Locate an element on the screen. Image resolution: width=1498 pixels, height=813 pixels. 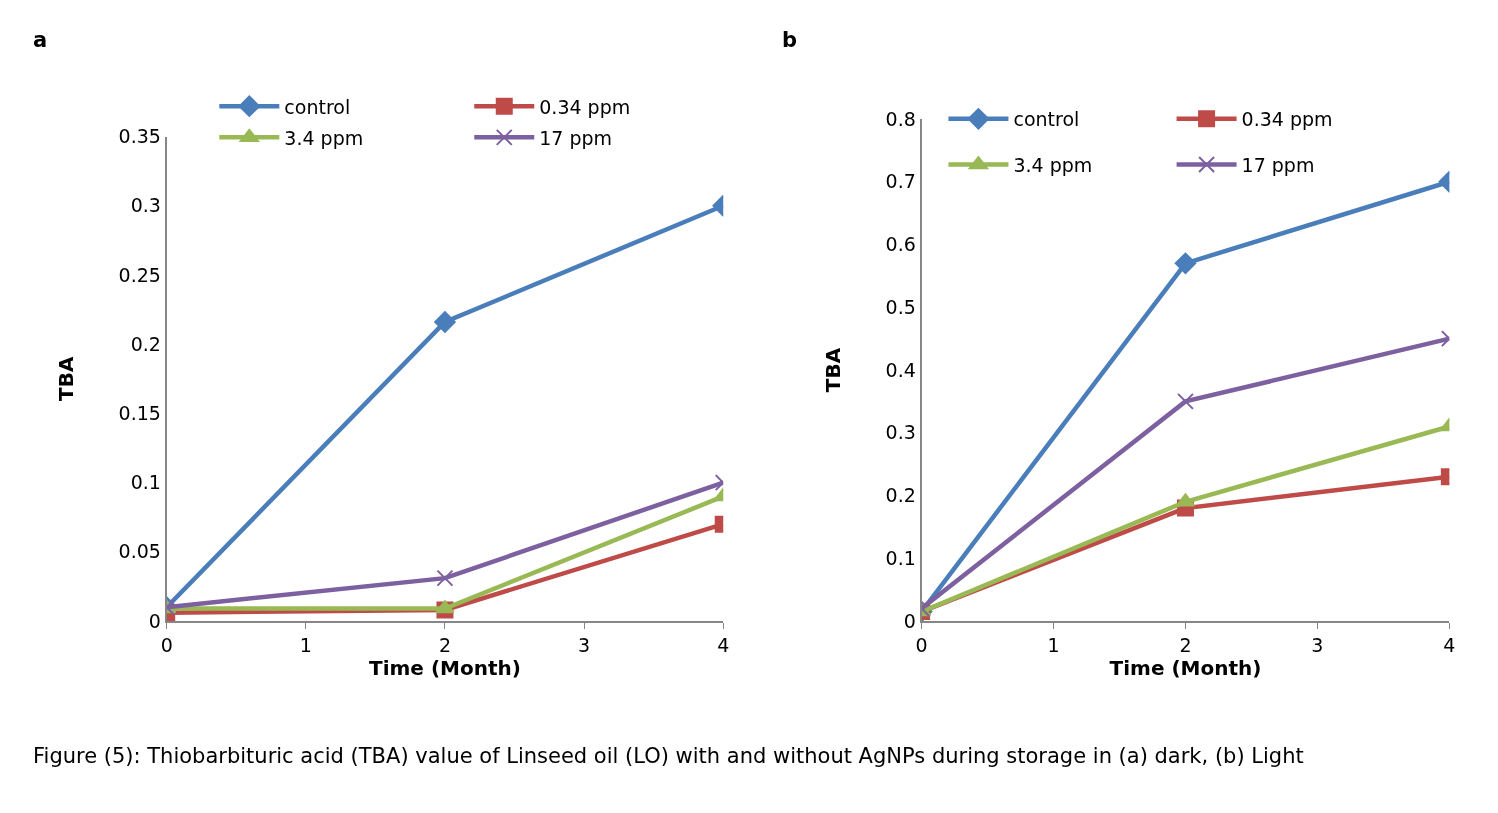
y-tick-label: 0.6 is located at coordinates (900, 244).